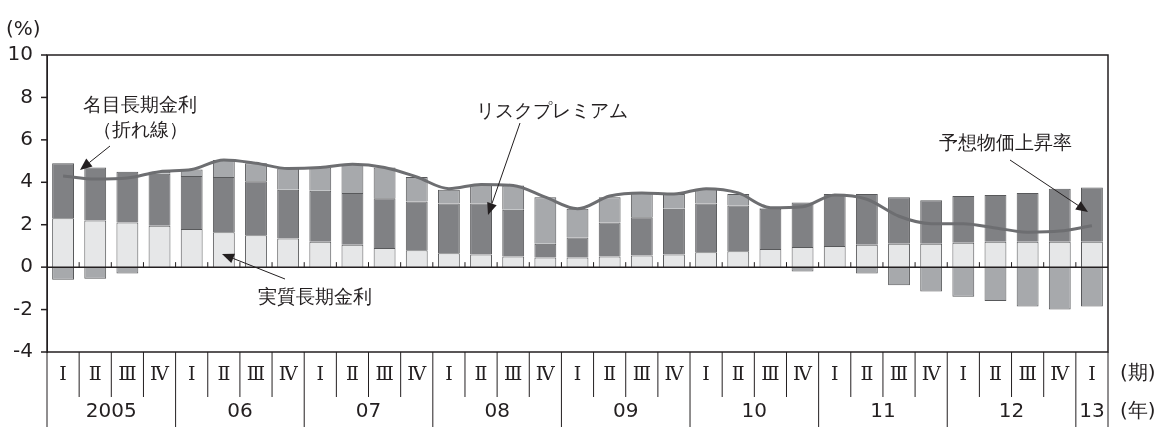  I want to click on y-tick-label: -2, so click(23, 307).